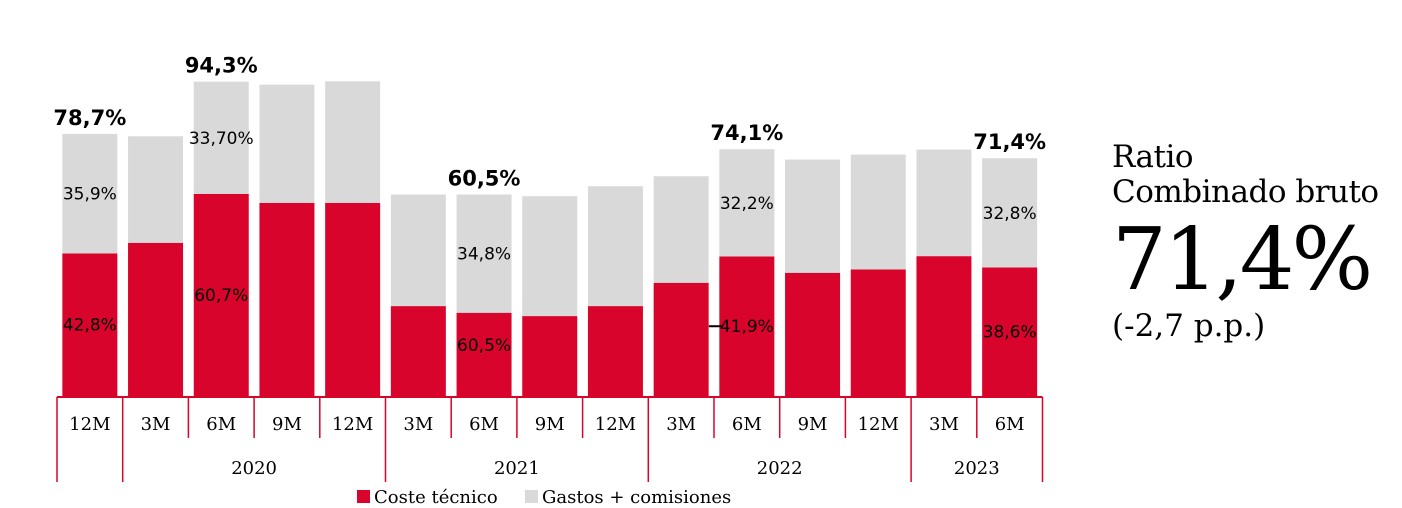  I want to click on gastos-label: 34,8%, so click(484, 255).